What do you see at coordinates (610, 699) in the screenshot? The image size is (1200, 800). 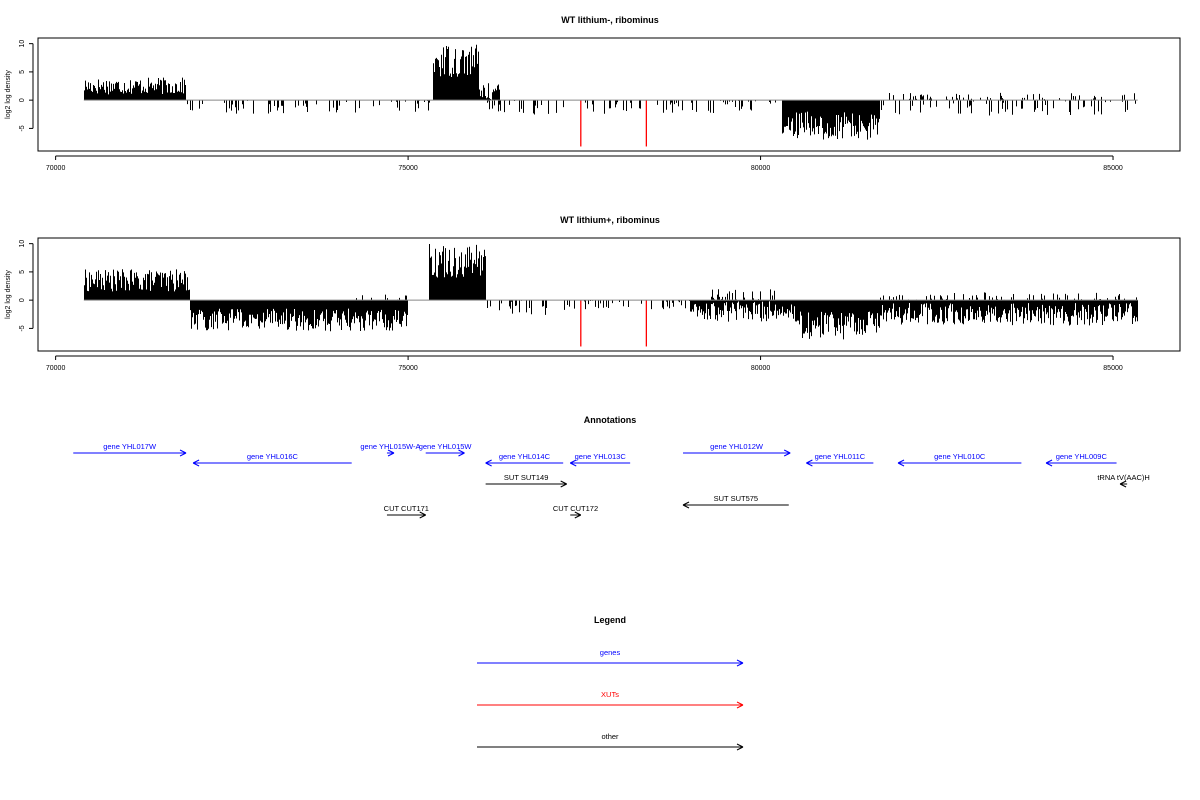 I see `legend-items: genes XUTs other` at bounding box center [610, 699].